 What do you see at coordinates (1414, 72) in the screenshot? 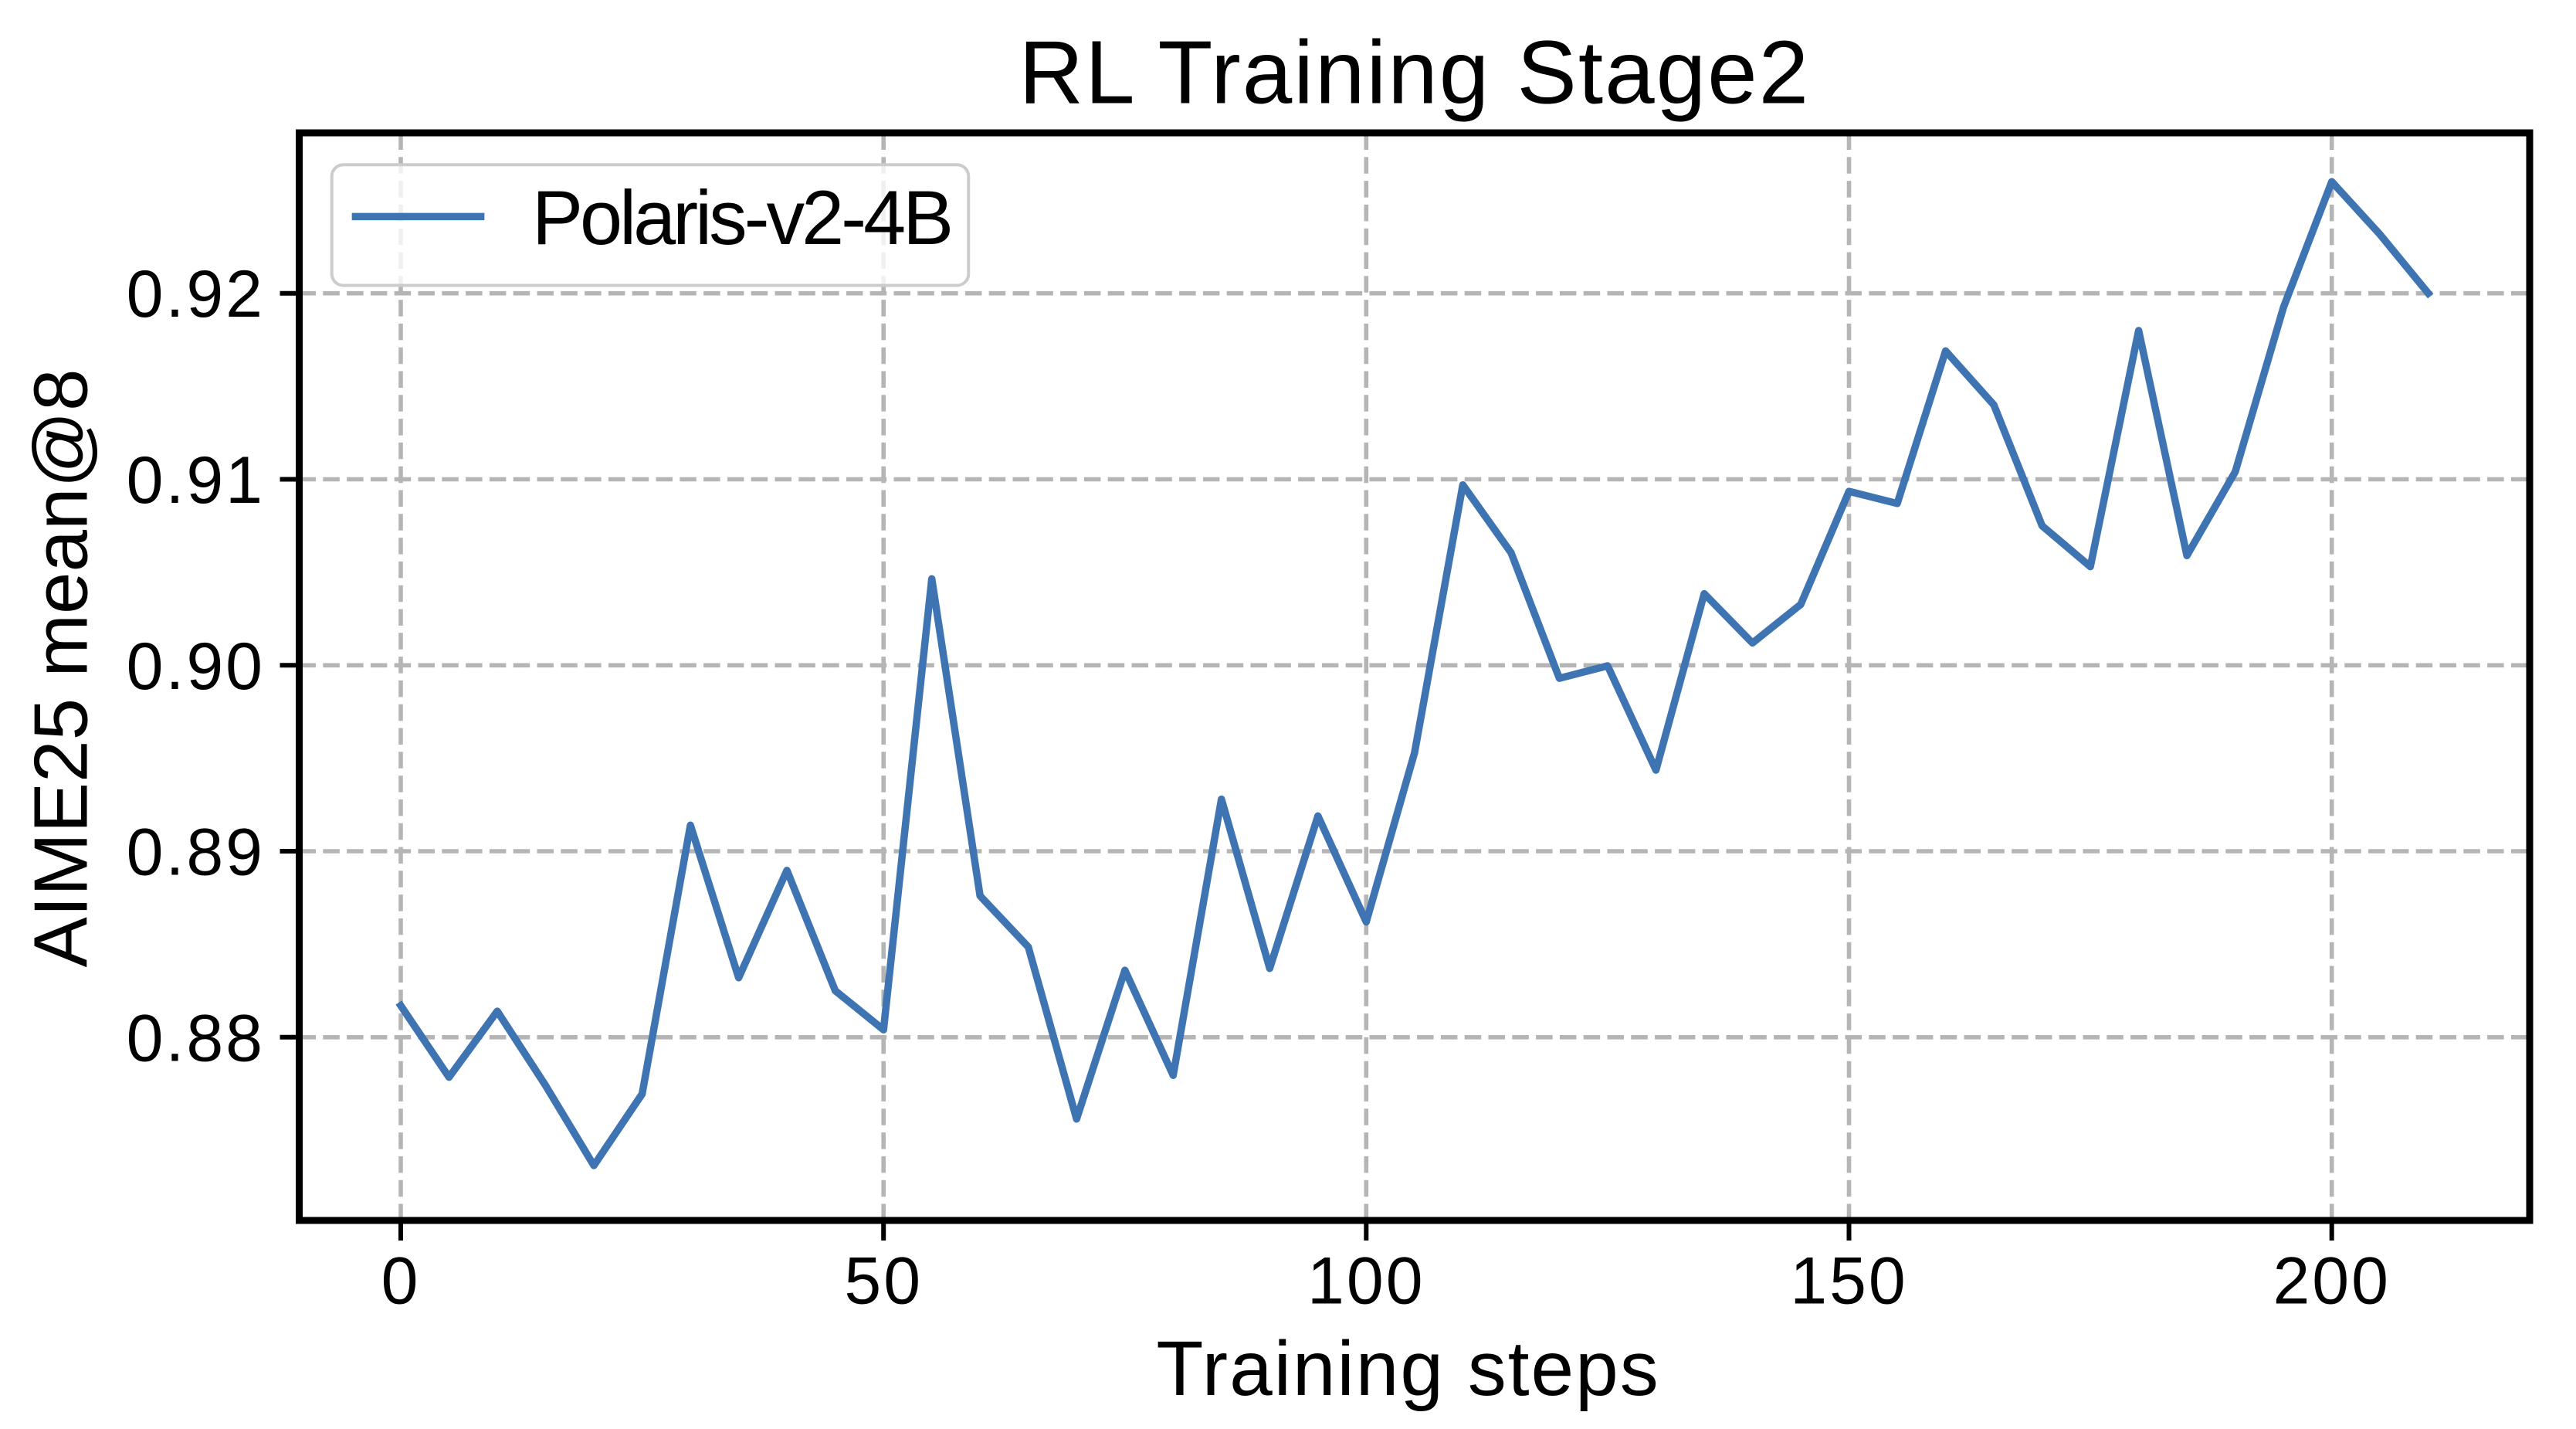
I see `svg-text: RL Training Stage2` at bounding box center [1414, 72].